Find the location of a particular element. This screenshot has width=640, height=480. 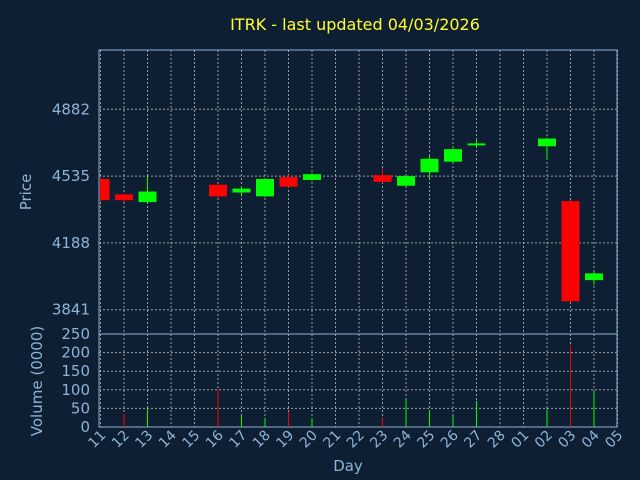

volume-bars-layer is located at coordinates (359, 386).